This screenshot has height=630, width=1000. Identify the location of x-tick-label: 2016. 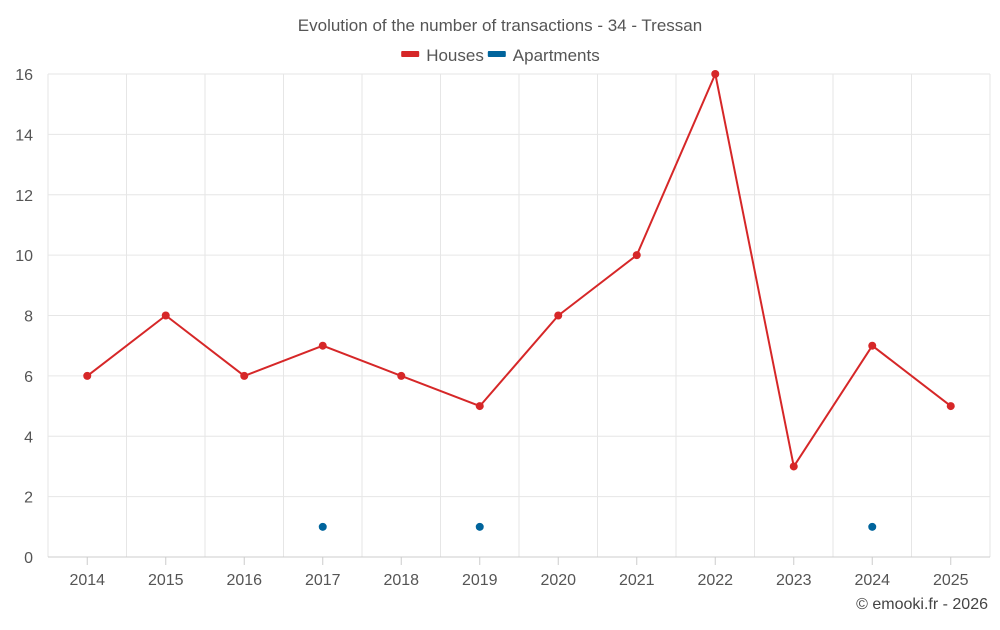
(244, 580).